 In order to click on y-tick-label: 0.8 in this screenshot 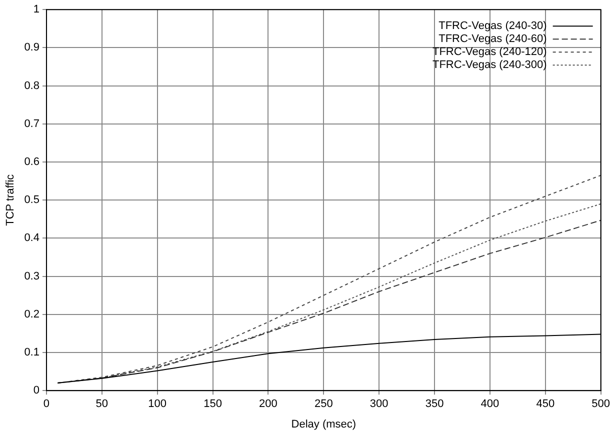, I will do `click(32, 86)`.